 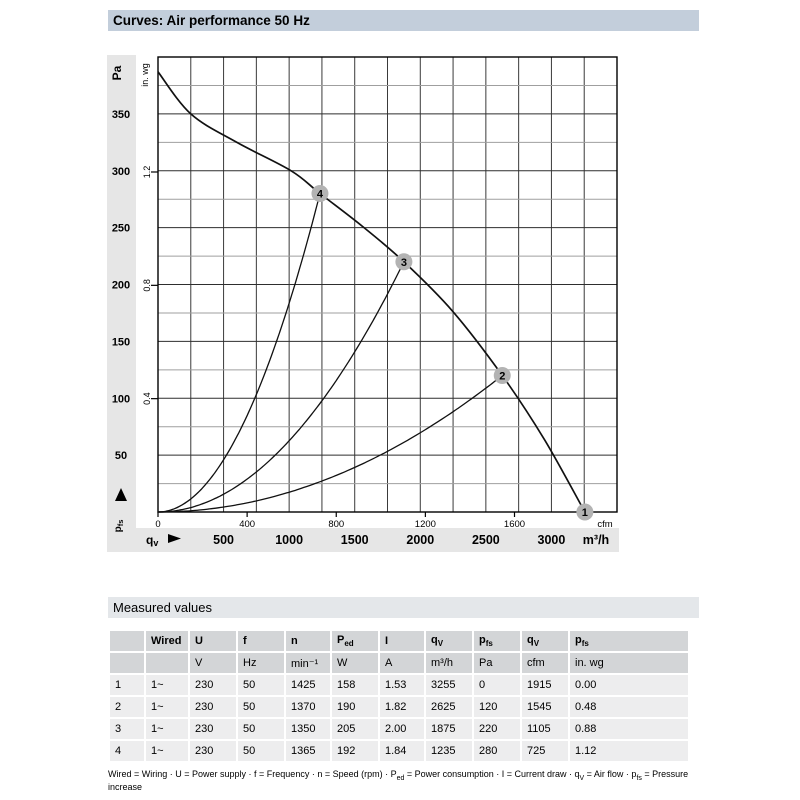 I want to click on table-cell: 2625, so click(x=449, y=707).